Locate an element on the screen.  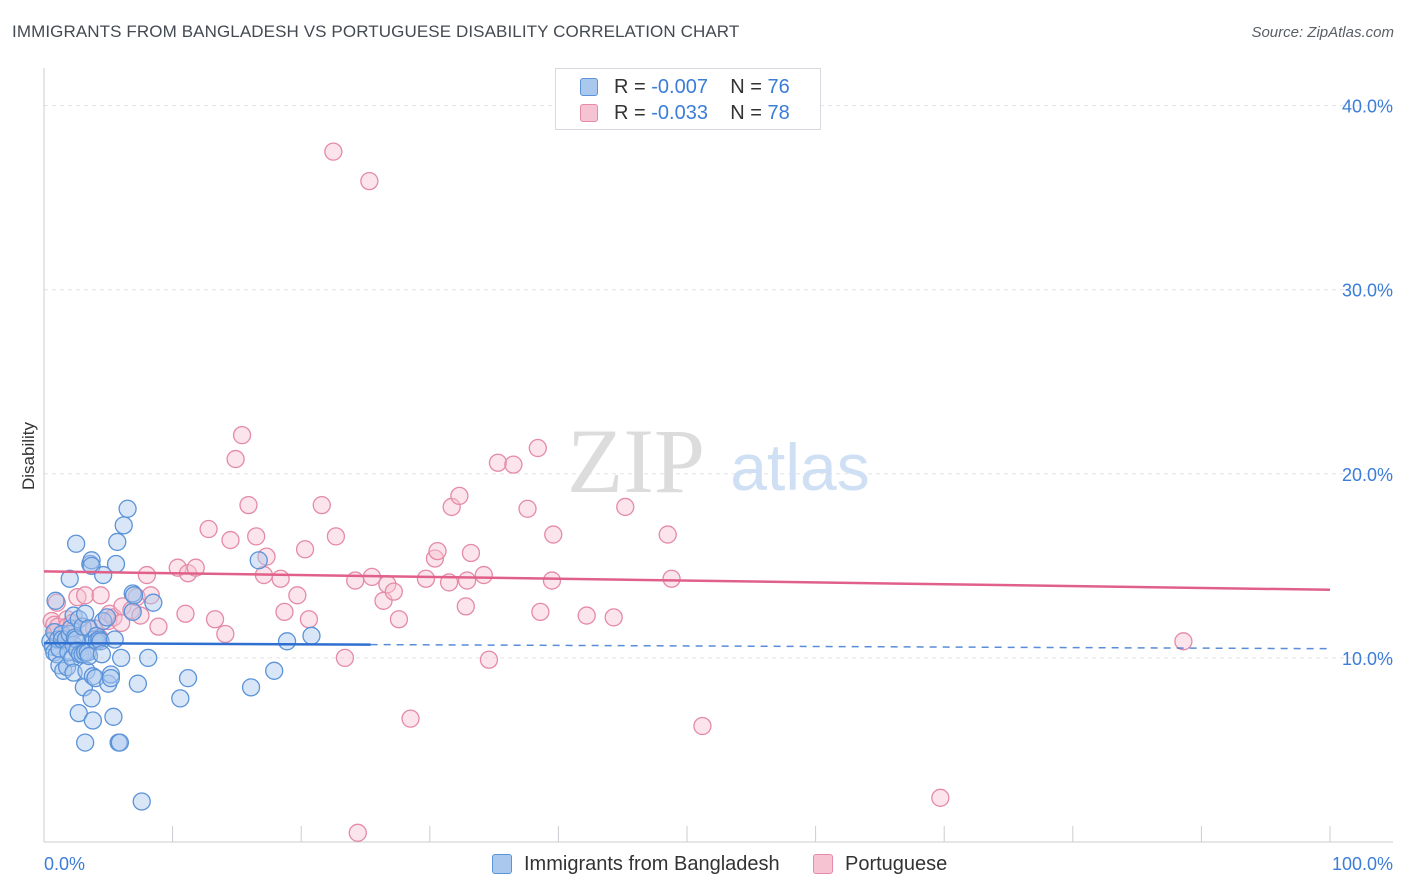
y-tick-label: 30.0% is located at coordinates (1367, 291).